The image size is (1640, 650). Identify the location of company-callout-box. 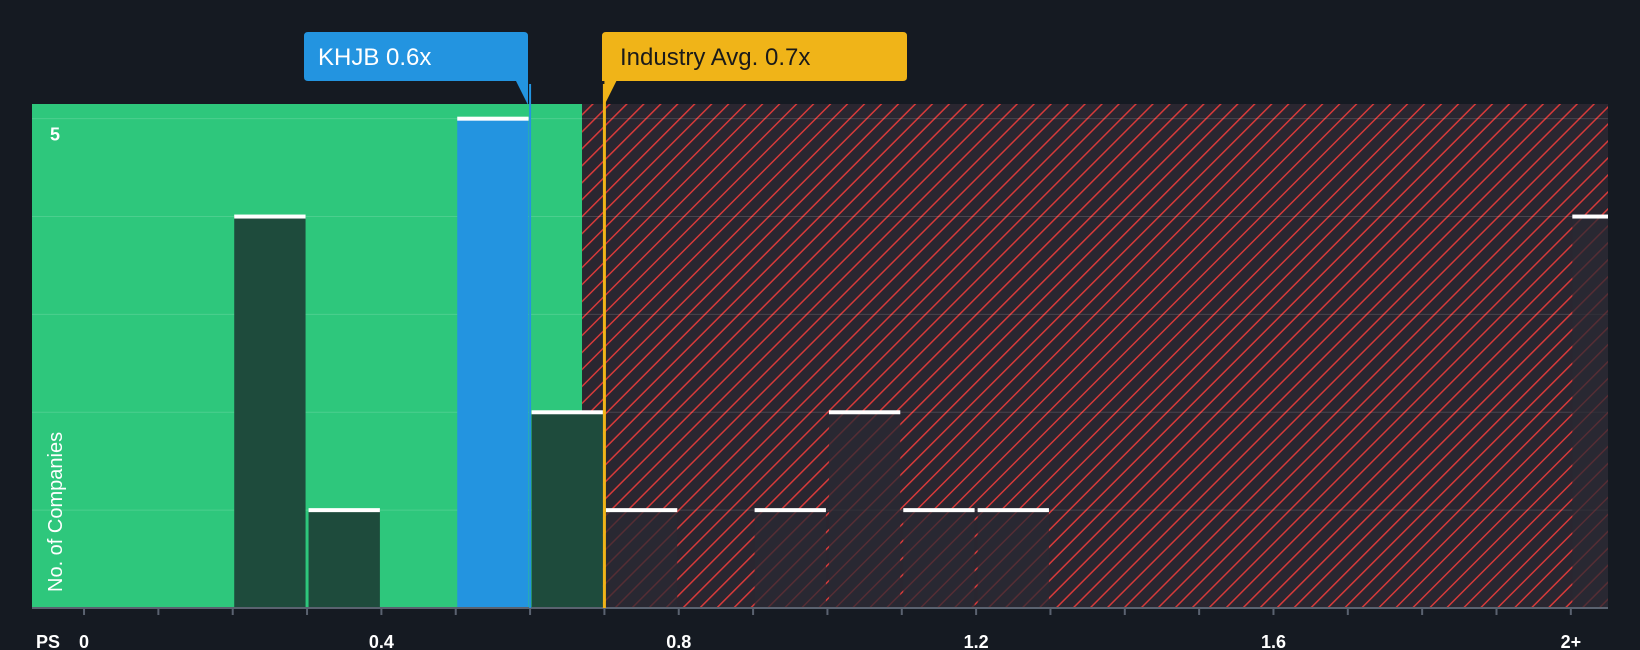
(416, 68).